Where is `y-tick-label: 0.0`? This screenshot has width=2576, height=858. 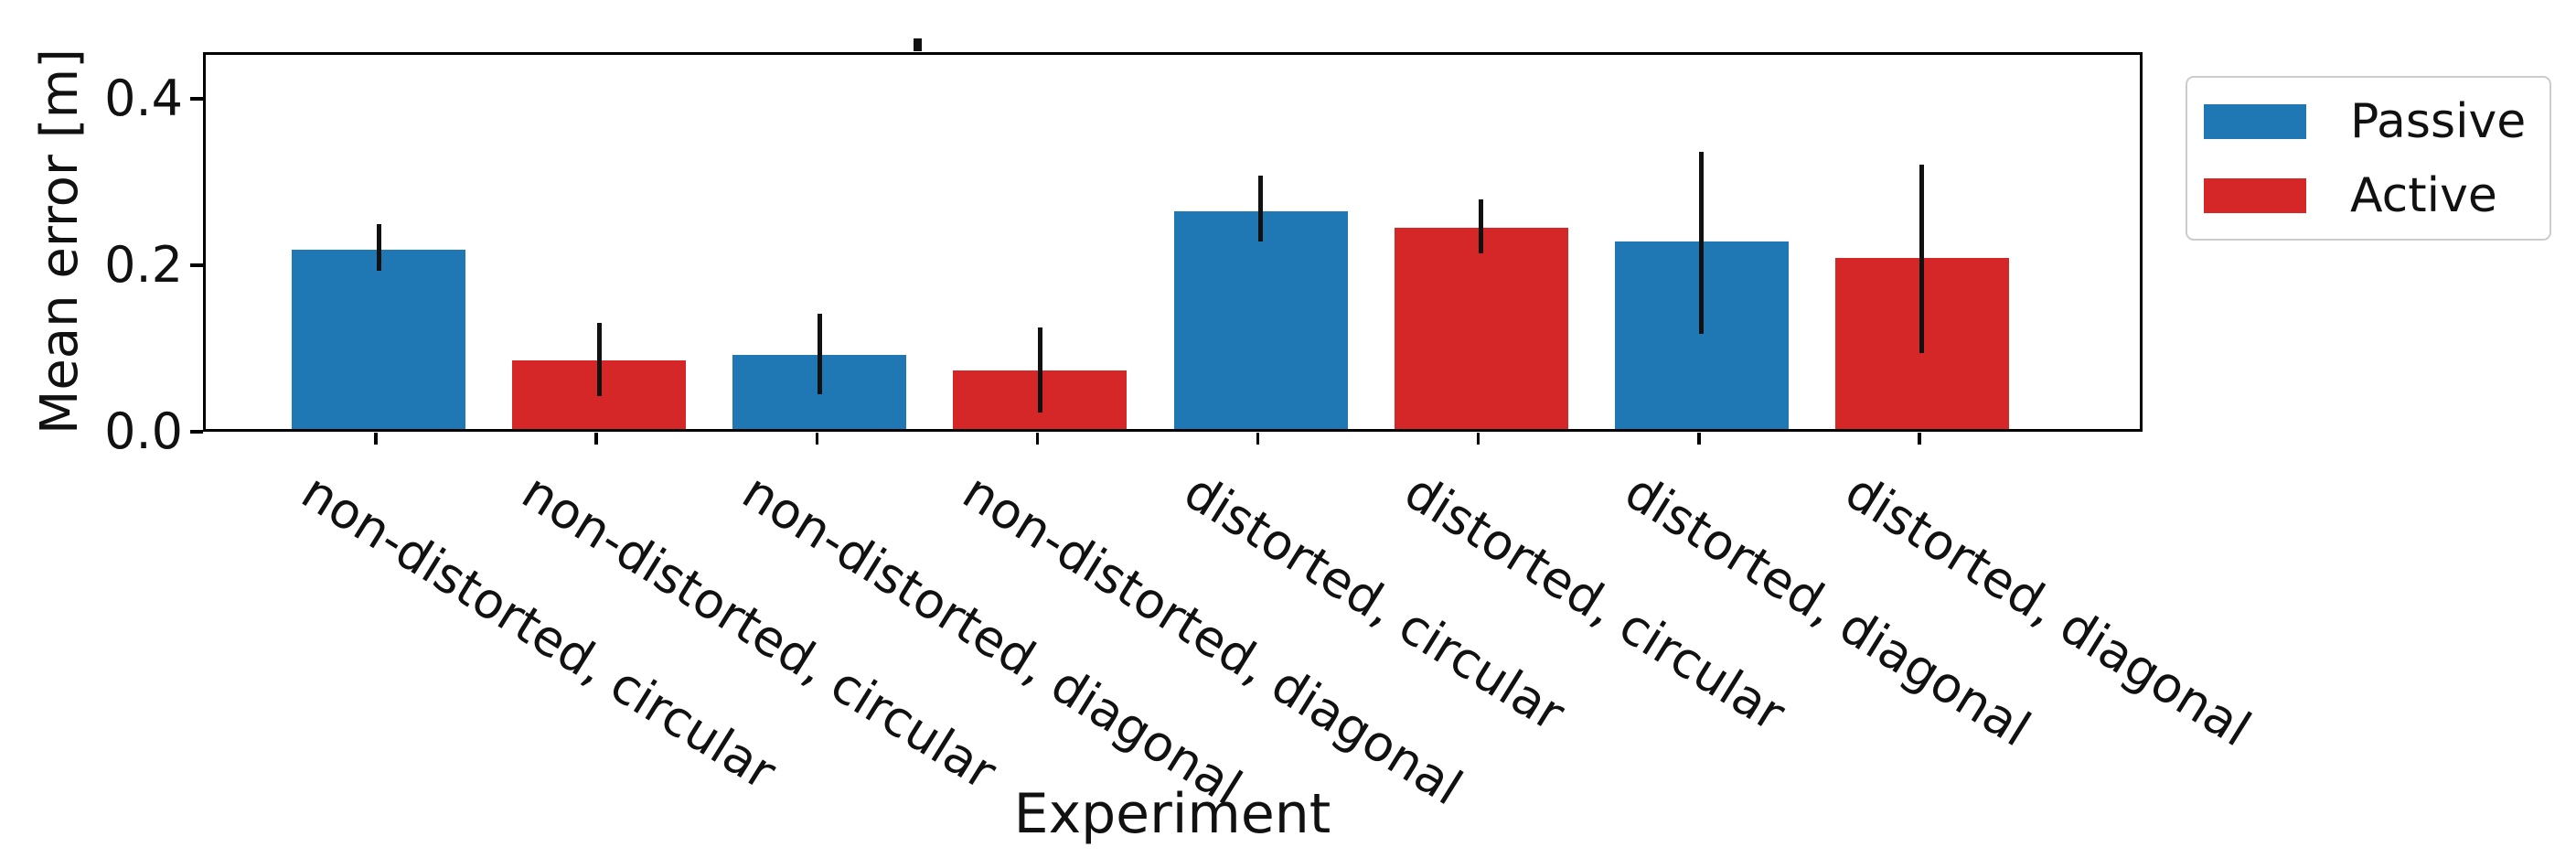
y-tick-label: 0.0 is located at coordinates (143, 431).